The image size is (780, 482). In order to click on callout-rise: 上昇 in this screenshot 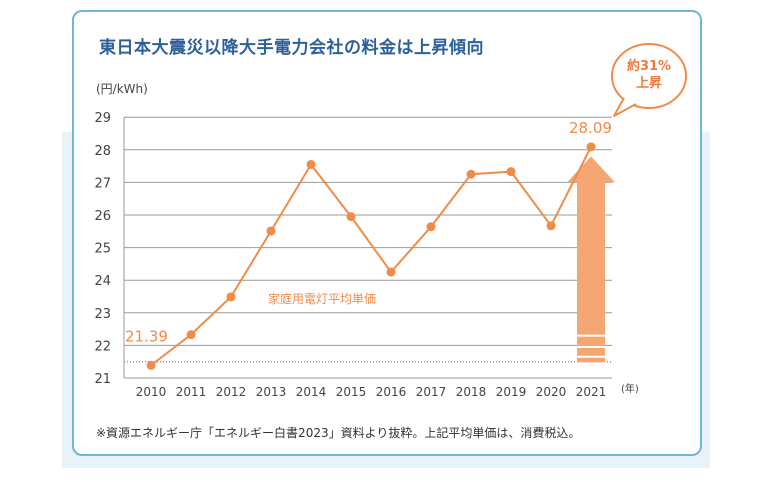, I will do `click(648, 83)`.